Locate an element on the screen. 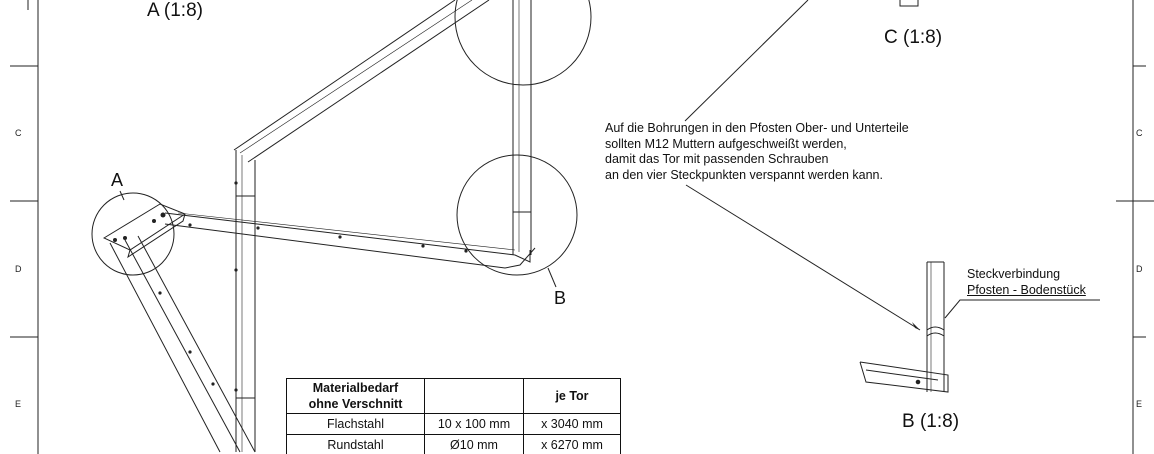  note-leader-bottom is located at coordinates (803, 257).